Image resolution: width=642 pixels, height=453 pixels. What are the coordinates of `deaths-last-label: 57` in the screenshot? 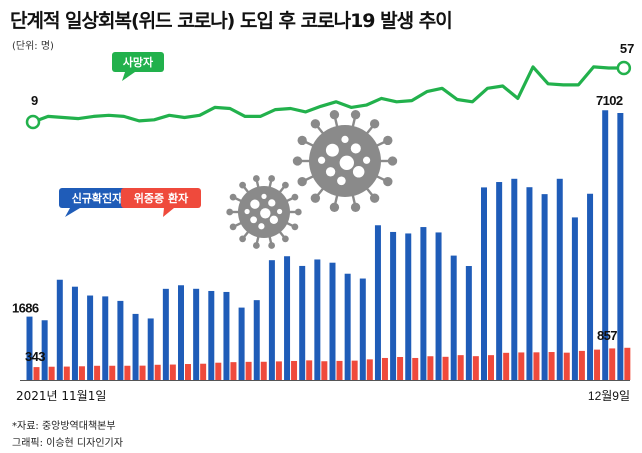 It's located at (627, 48).